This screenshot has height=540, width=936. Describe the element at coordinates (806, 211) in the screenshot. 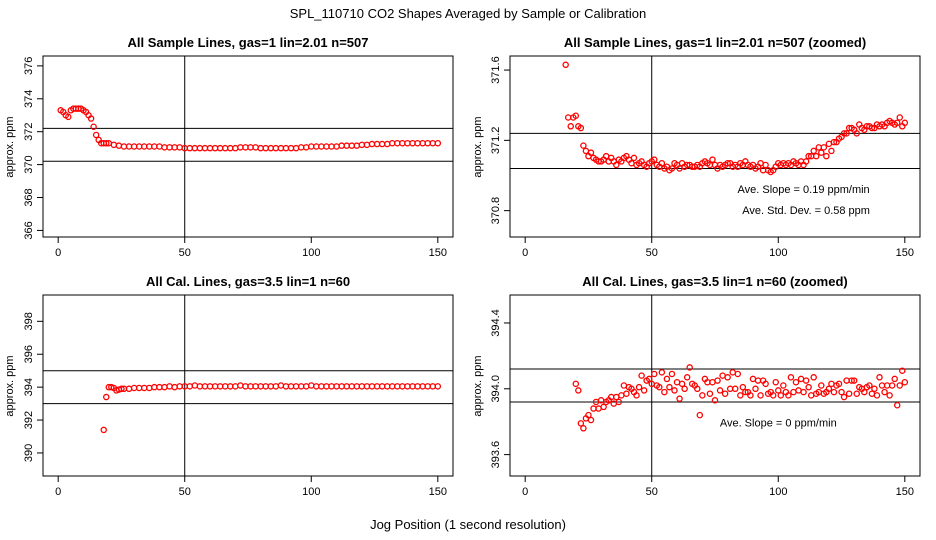

I see `annotation-text: Ave. Std. Dev. = 0.58 ppm` at that location.